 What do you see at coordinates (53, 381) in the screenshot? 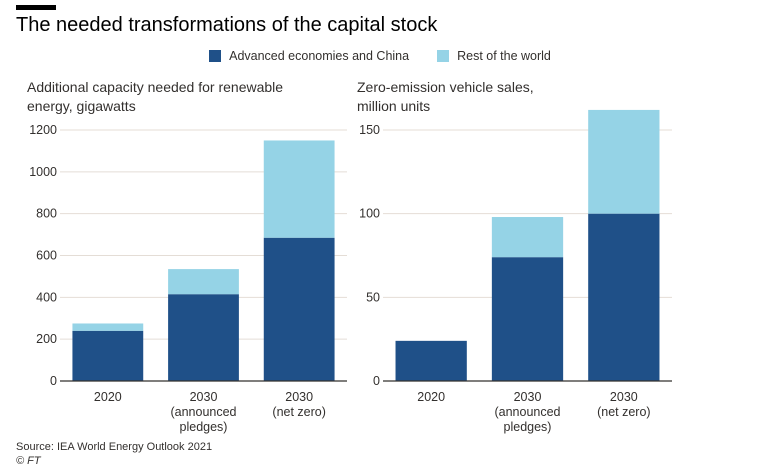
I see `left-y-tick-label: 0` at bounding box center [53, 381].